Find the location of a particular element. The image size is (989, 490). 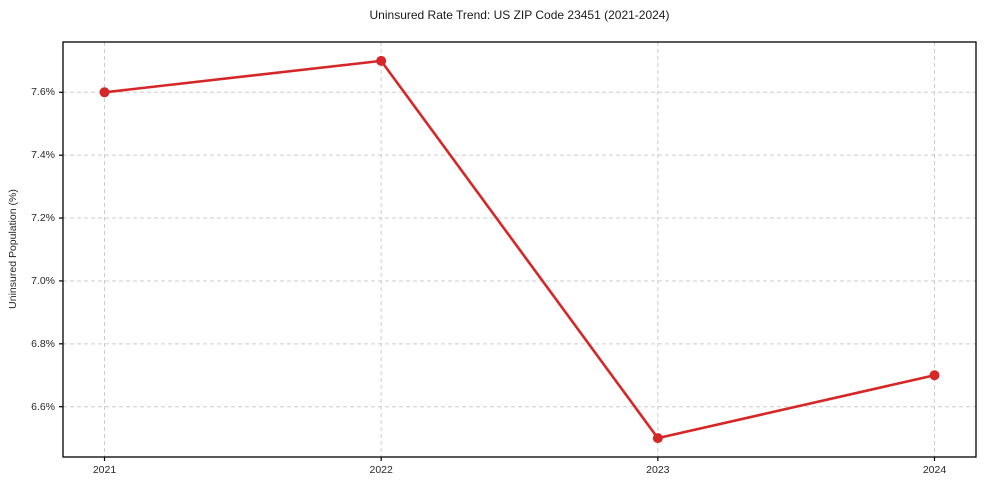

y-tick-label: 7.6% is located at coordinates (43, 92).